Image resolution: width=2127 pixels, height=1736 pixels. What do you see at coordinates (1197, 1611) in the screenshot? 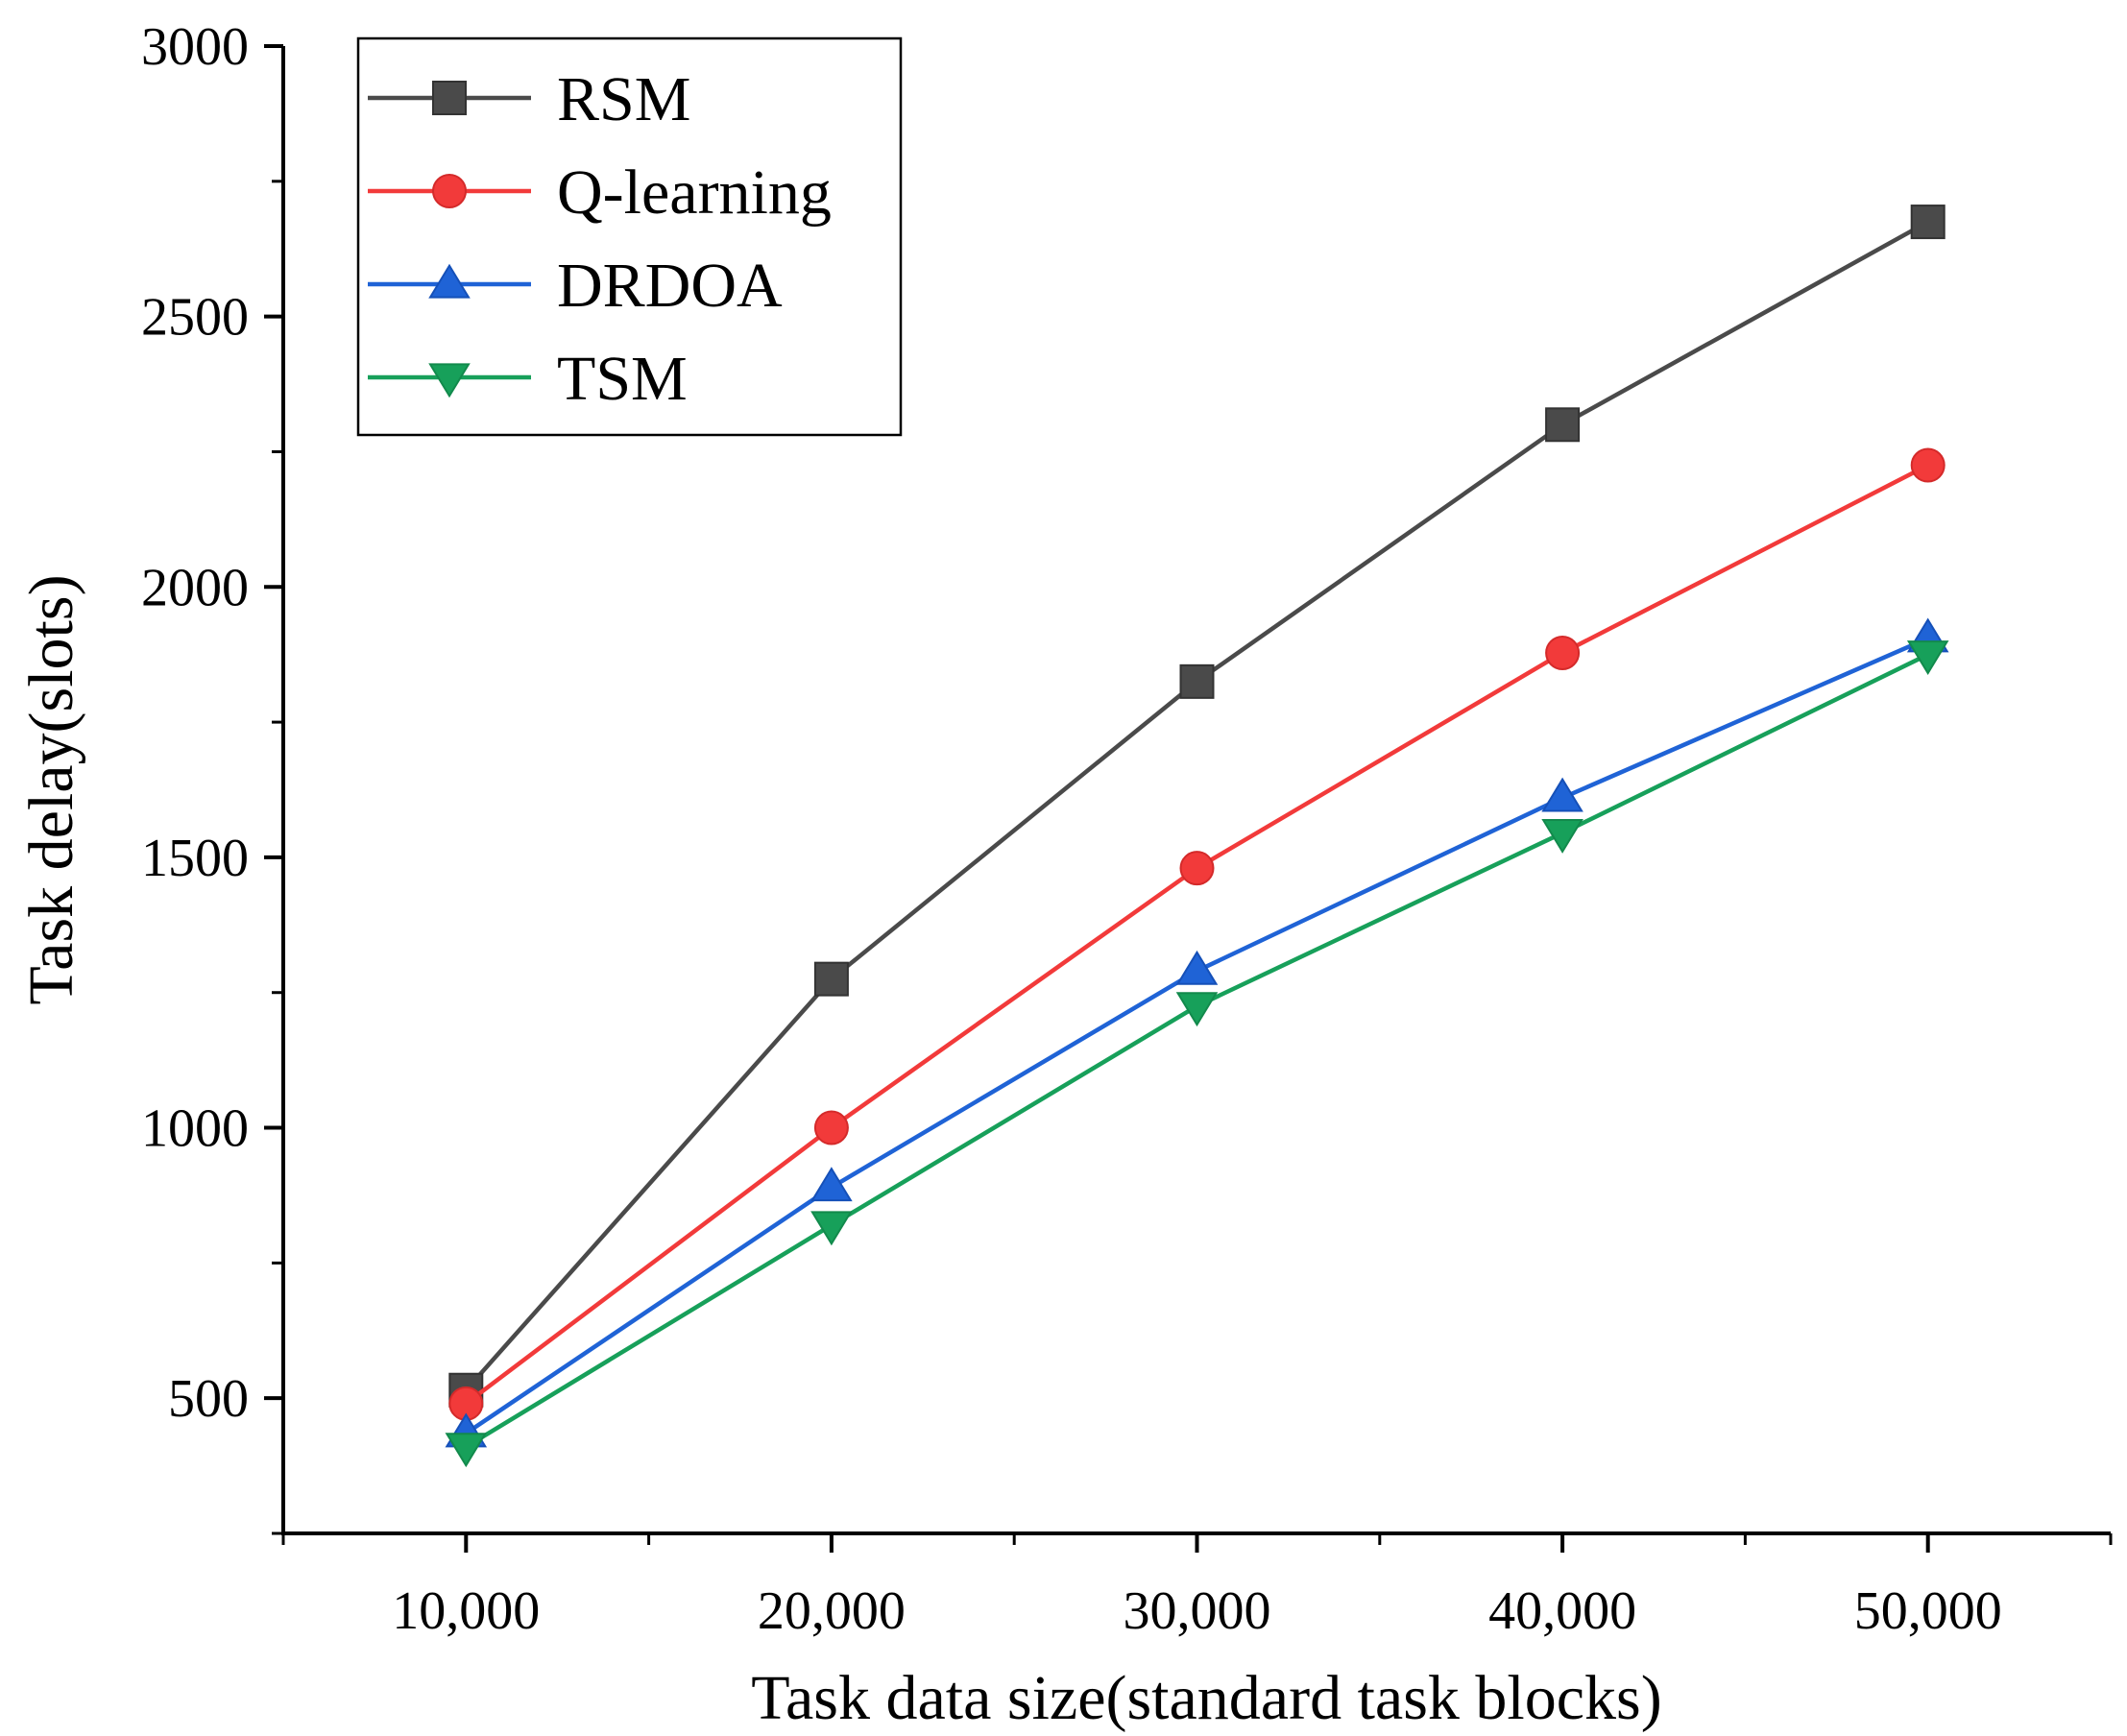
I see `x-tick-label: 30,000` at bounding box center [1197, 1611].